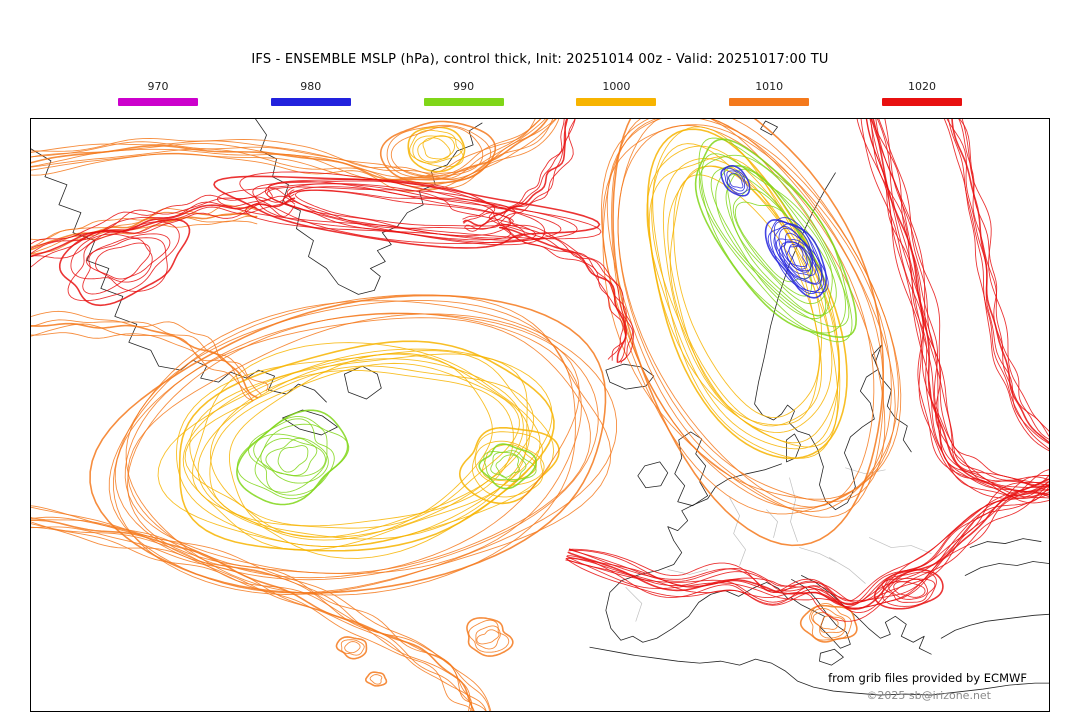 This screenshot has width=1080, height=718. What do you see at coordinates (616, 86) in the screenshot?
I see `legend-level-label: 1000` at bounding box center [616, 86].